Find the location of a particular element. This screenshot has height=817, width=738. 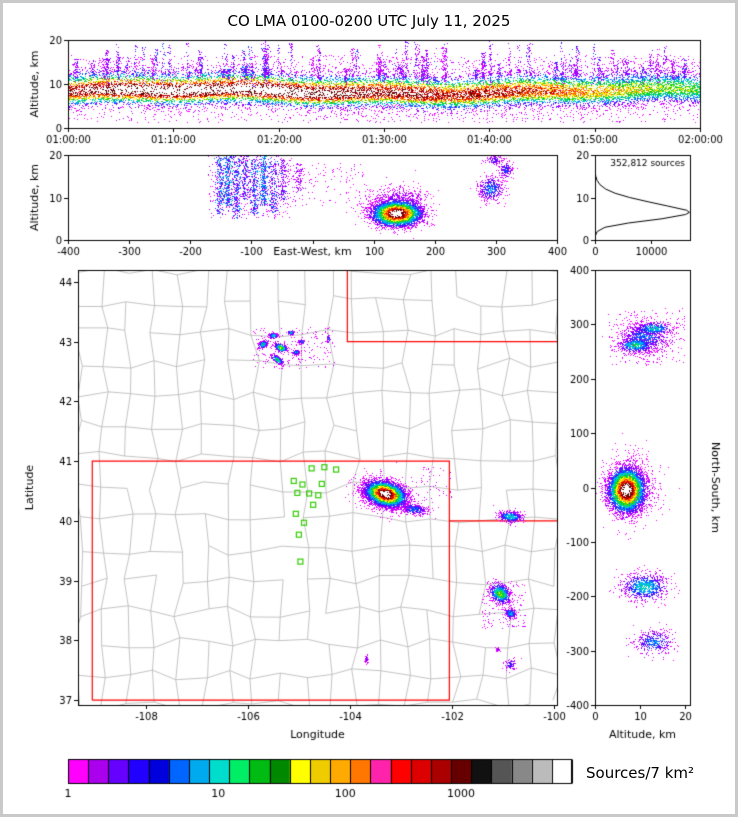

figure-title: CO LMA 0100-0200 UTC July 11, 2025 is located at coordinates (369, 21).